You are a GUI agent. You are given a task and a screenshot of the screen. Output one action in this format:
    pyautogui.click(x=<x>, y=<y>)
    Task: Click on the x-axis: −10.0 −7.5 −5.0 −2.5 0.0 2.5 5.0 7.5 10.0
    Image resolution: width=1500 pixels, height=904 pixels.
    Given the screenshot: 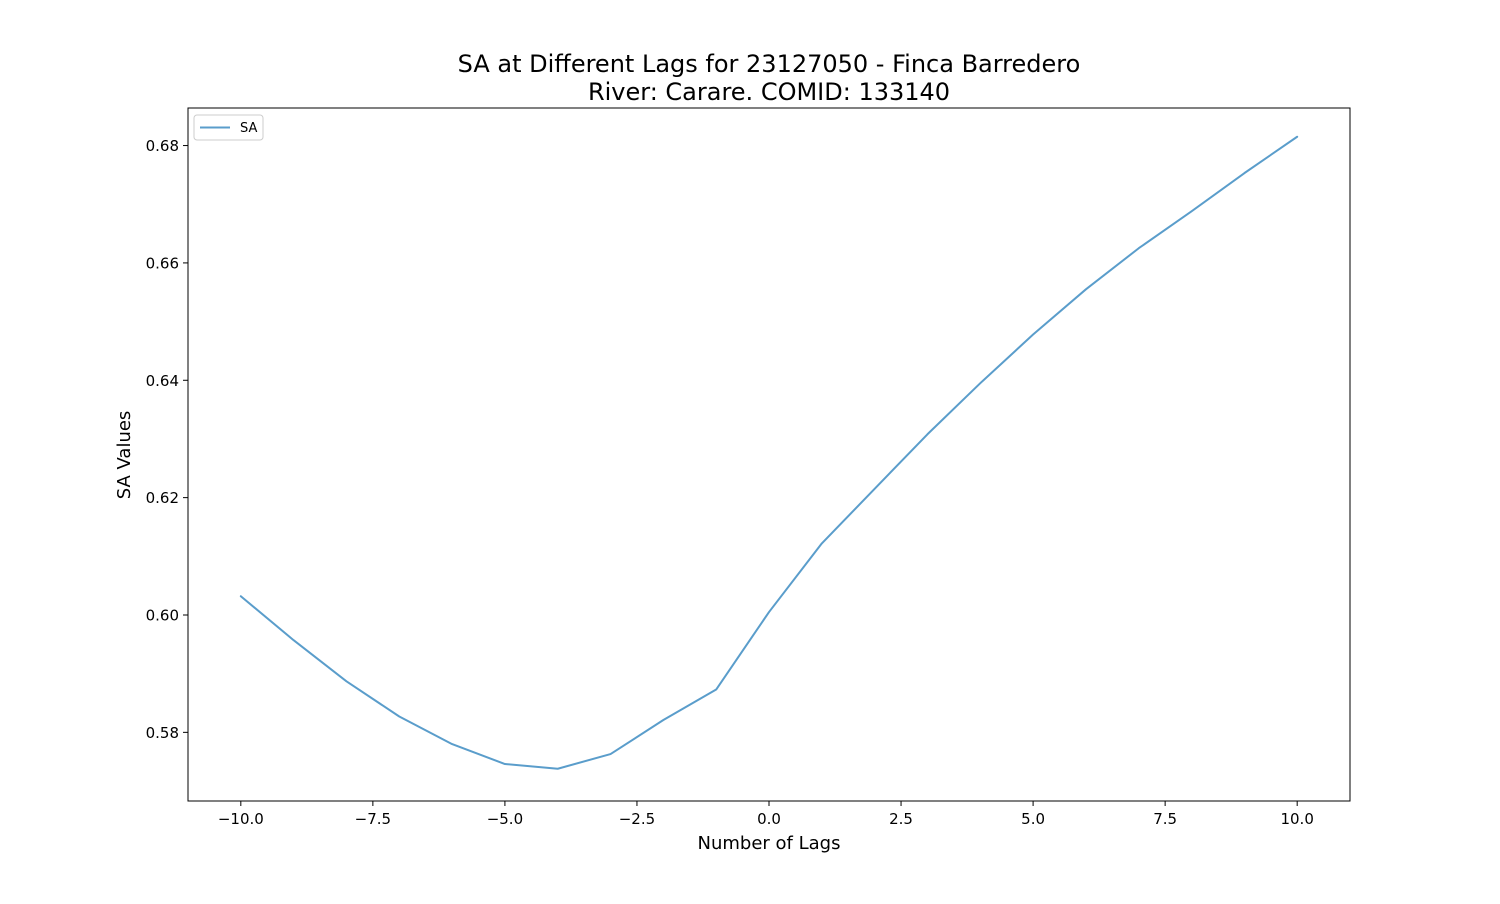 What is the action you would take?
    pyautogui.click(x=766, y=814)
    